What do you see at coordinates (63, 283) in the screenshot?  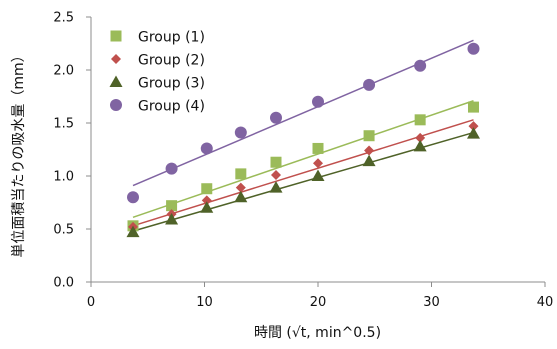 I see `y-tick-label: 0.0` at bounding box center [63, 283].